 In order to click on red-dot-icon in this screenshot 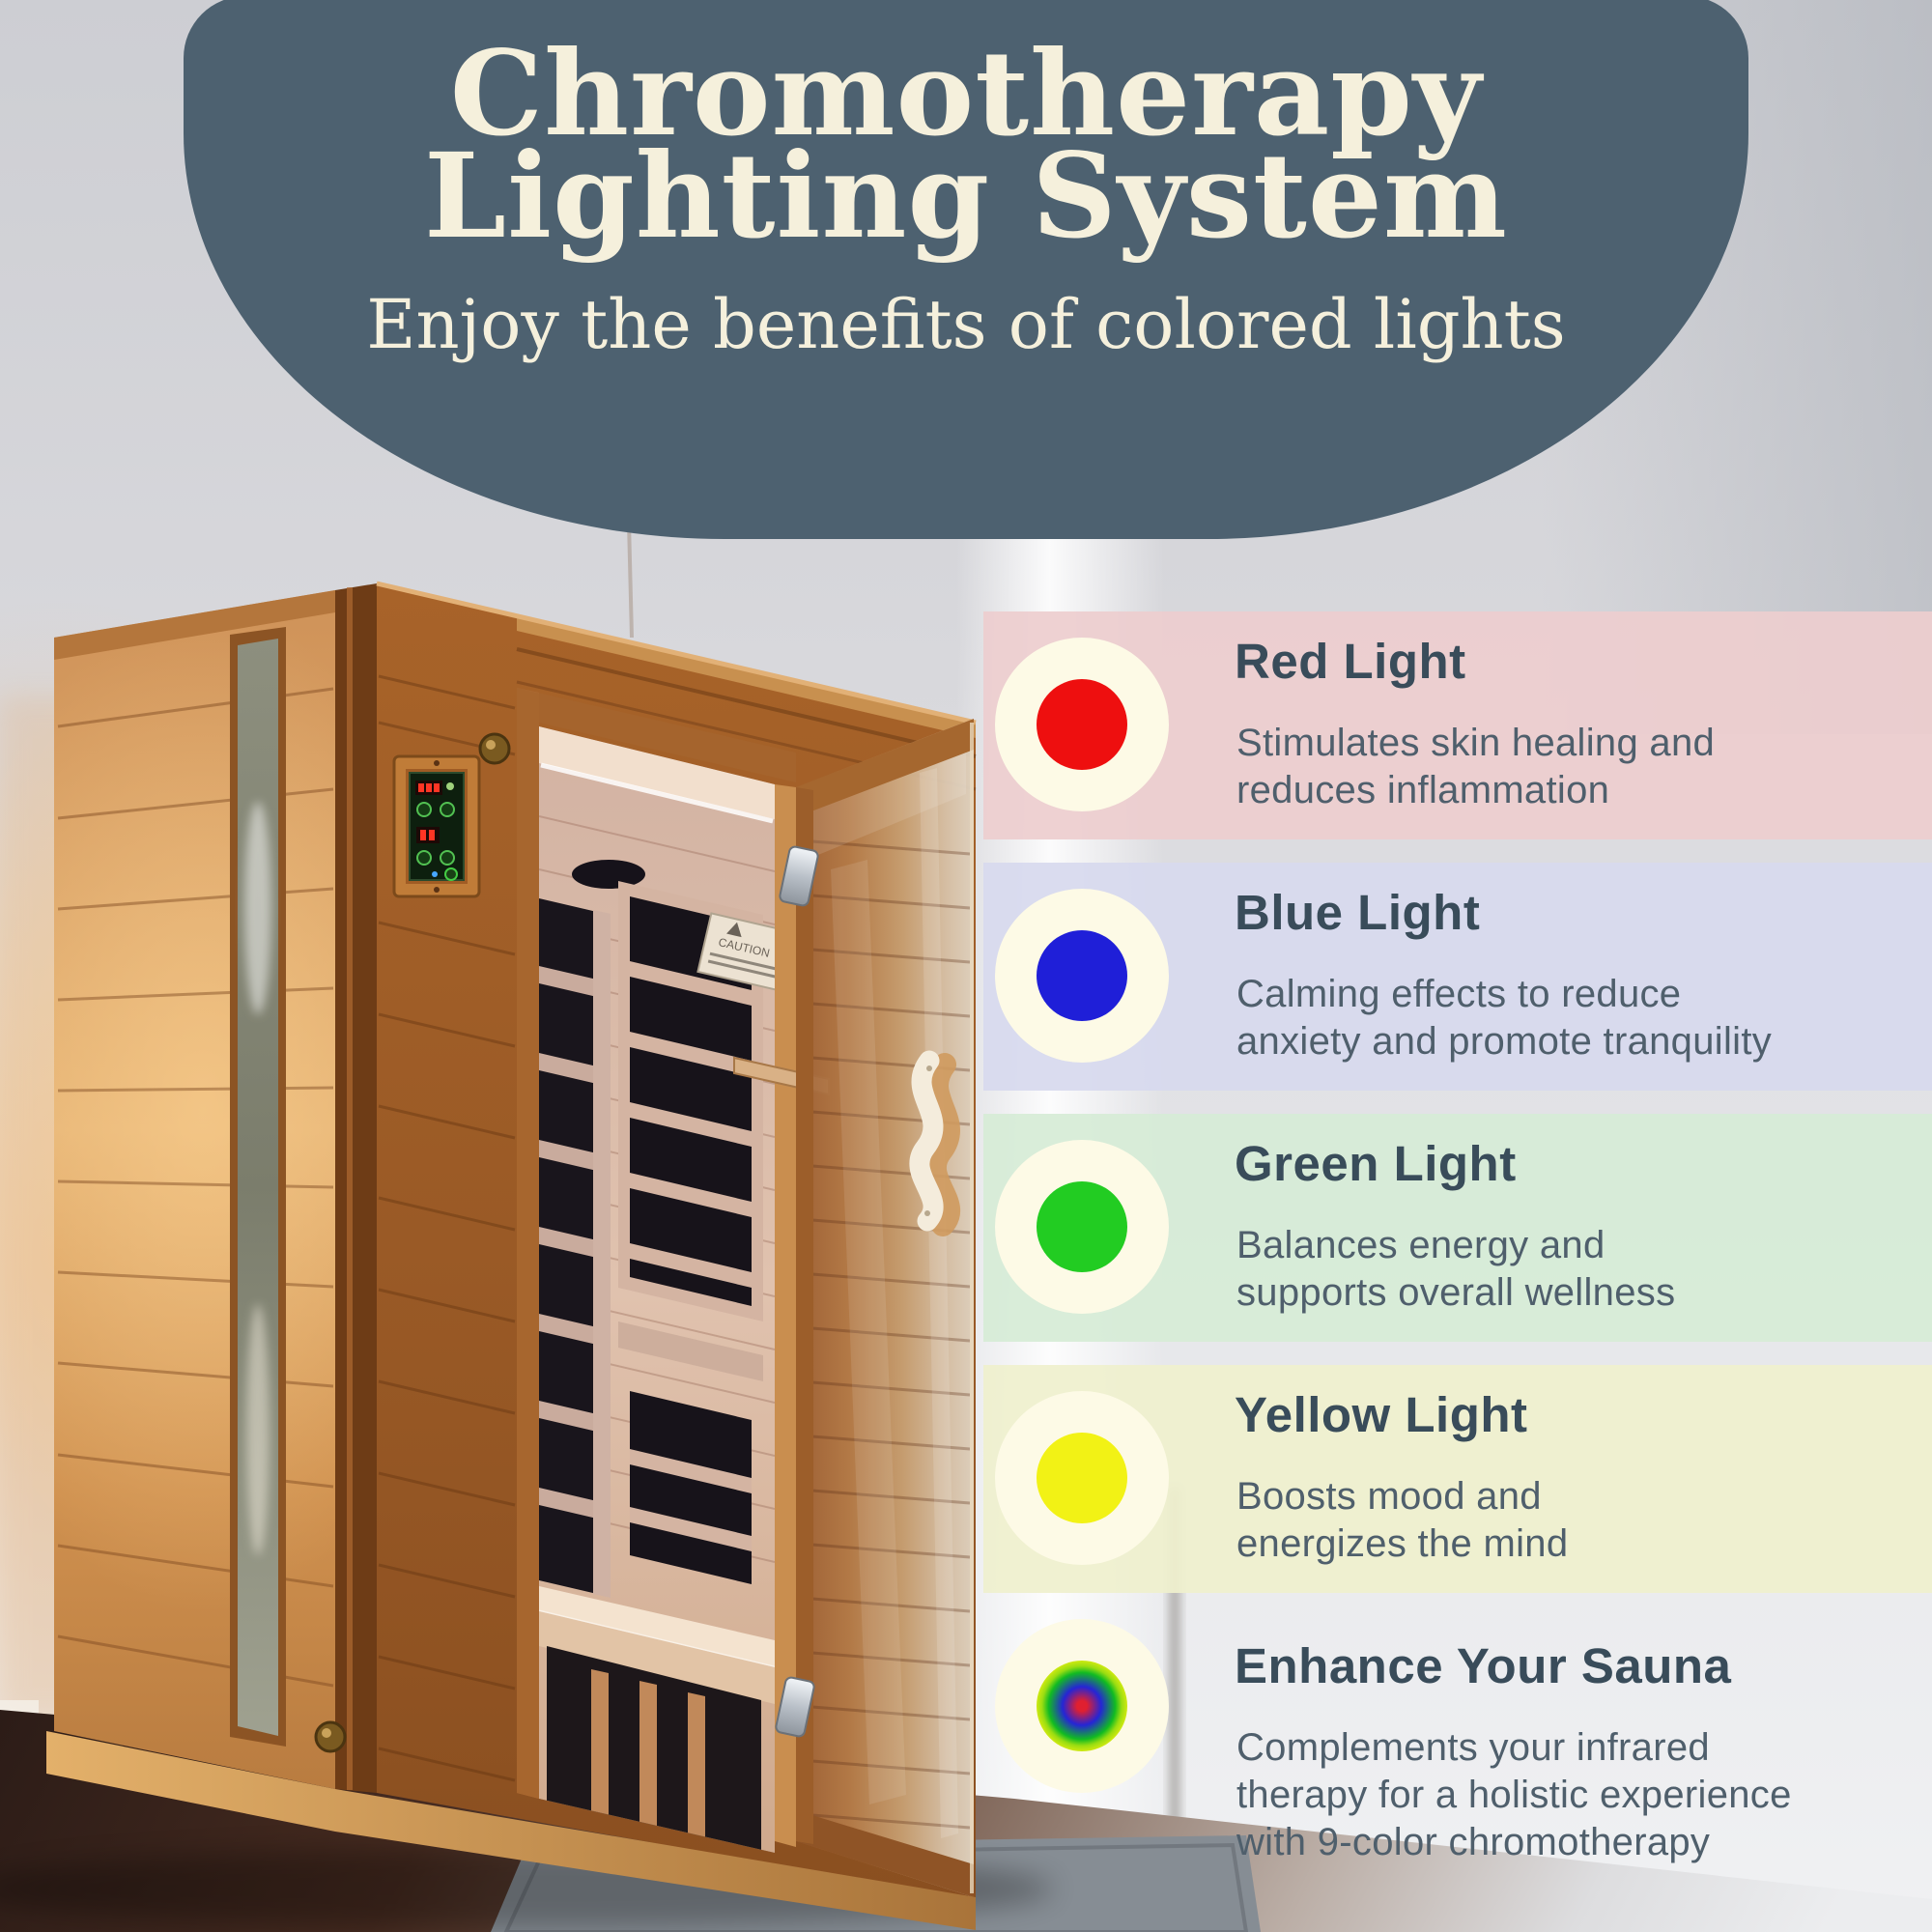, I will do `click(1082, 724)`.